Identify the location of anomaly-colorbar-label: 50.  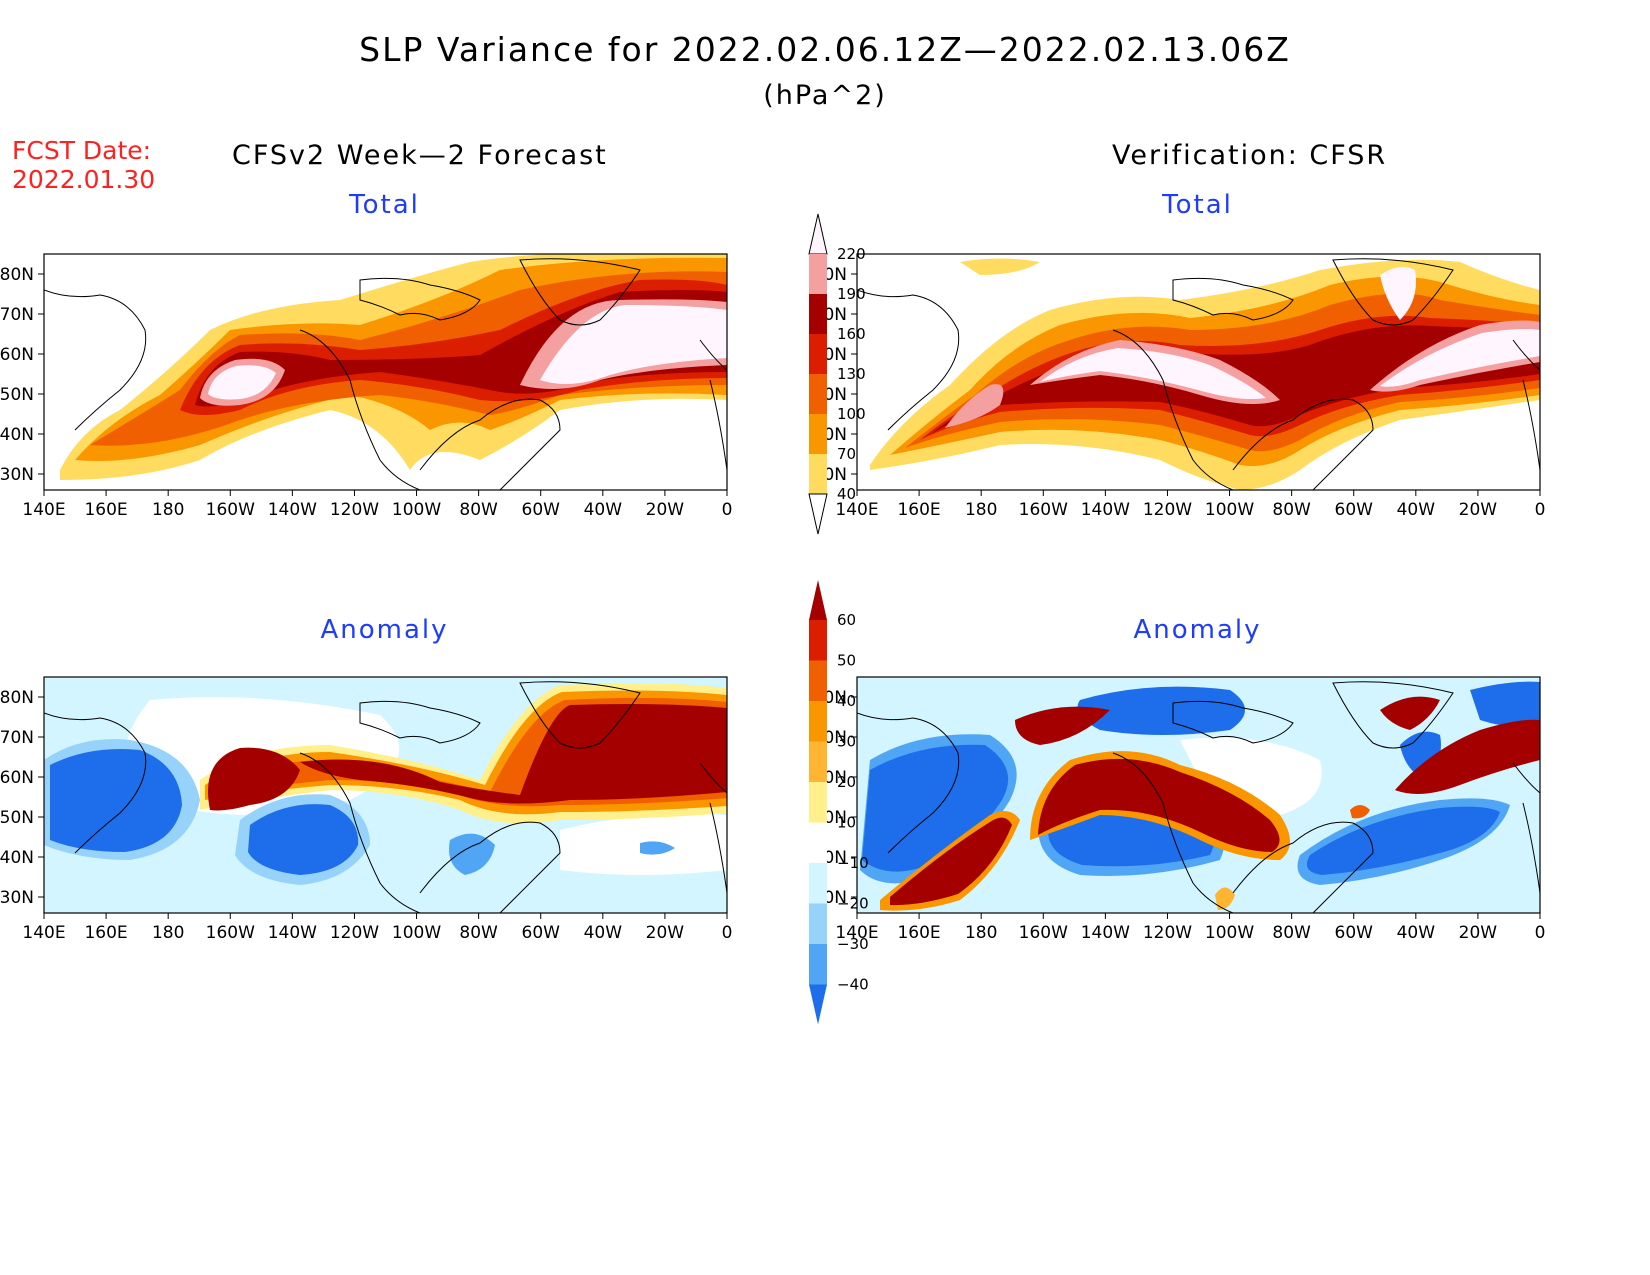
(846, 661).